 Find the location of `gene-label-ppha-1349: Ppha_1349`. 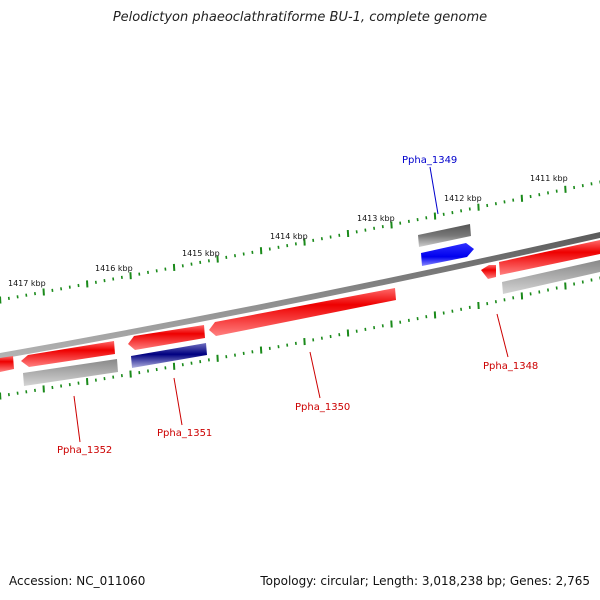

gene-label-ppha-1349: Ppha_1349 is located at coordinates (429, 160).